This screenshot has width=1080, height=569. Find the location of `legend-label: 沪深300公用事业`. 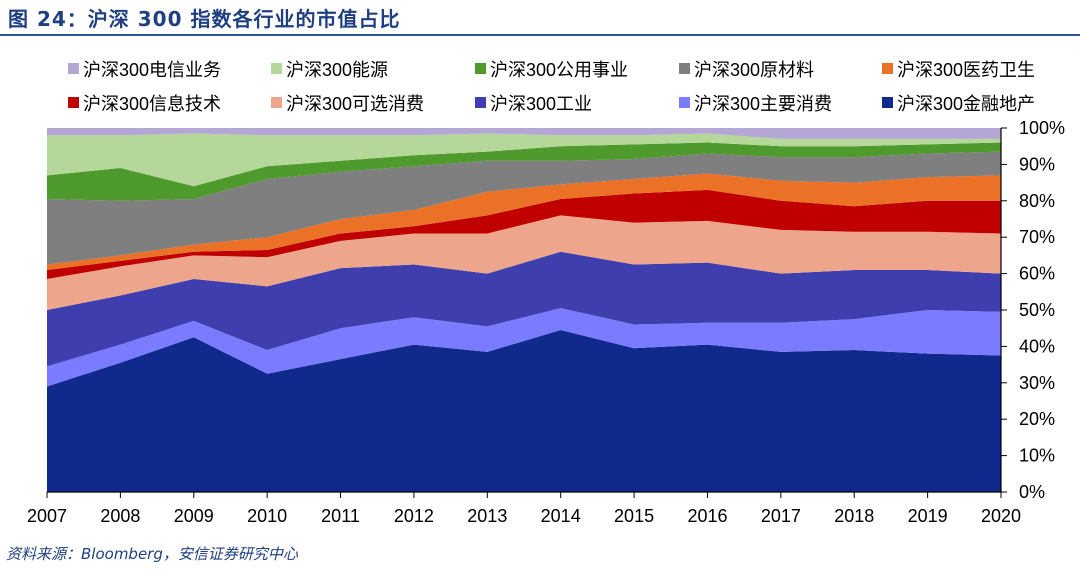

legend-label: 沪深300公用事业 is located at coordinates (559, 70).